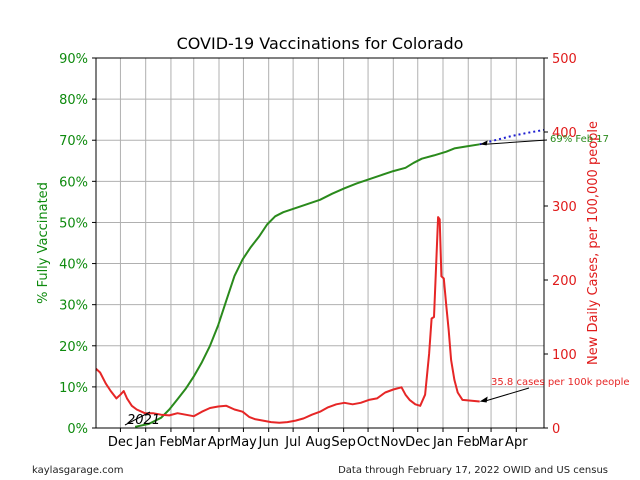 Image resolution: width=640 pixels, height=480 pixels. I want to click on left-tick-label: 0%, so click(77, 429).